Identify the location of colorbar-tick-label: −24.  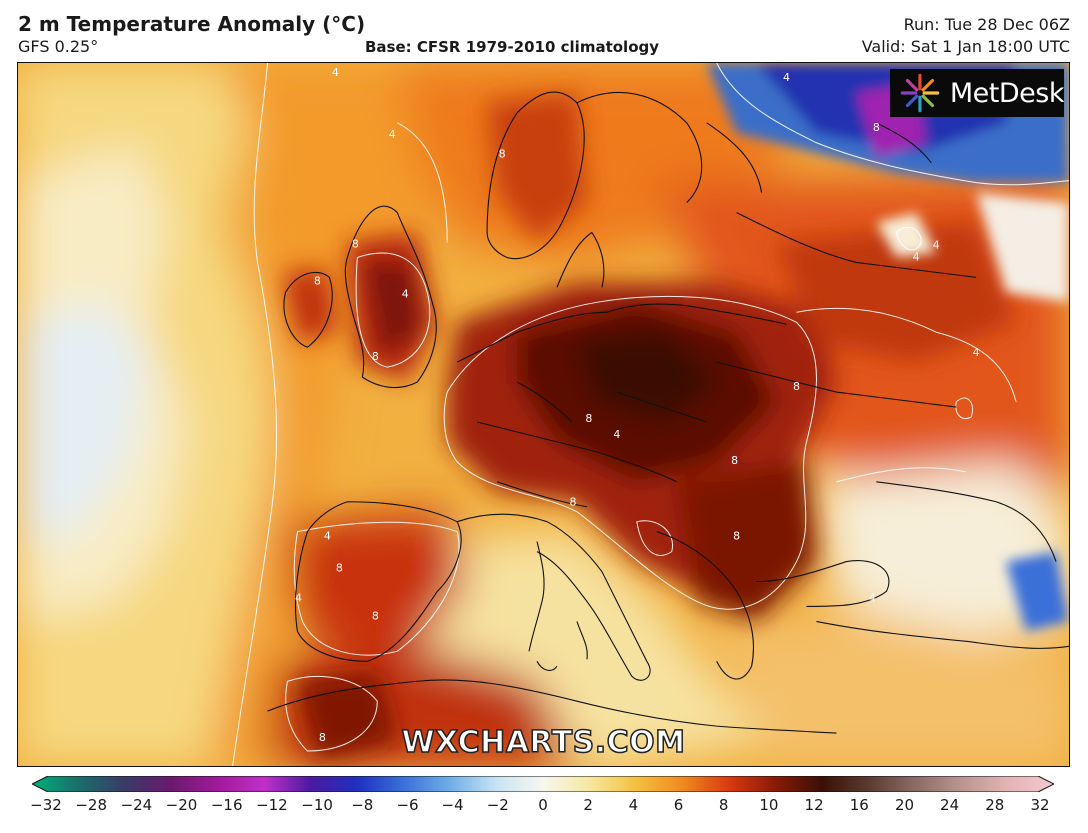
(136, 805).